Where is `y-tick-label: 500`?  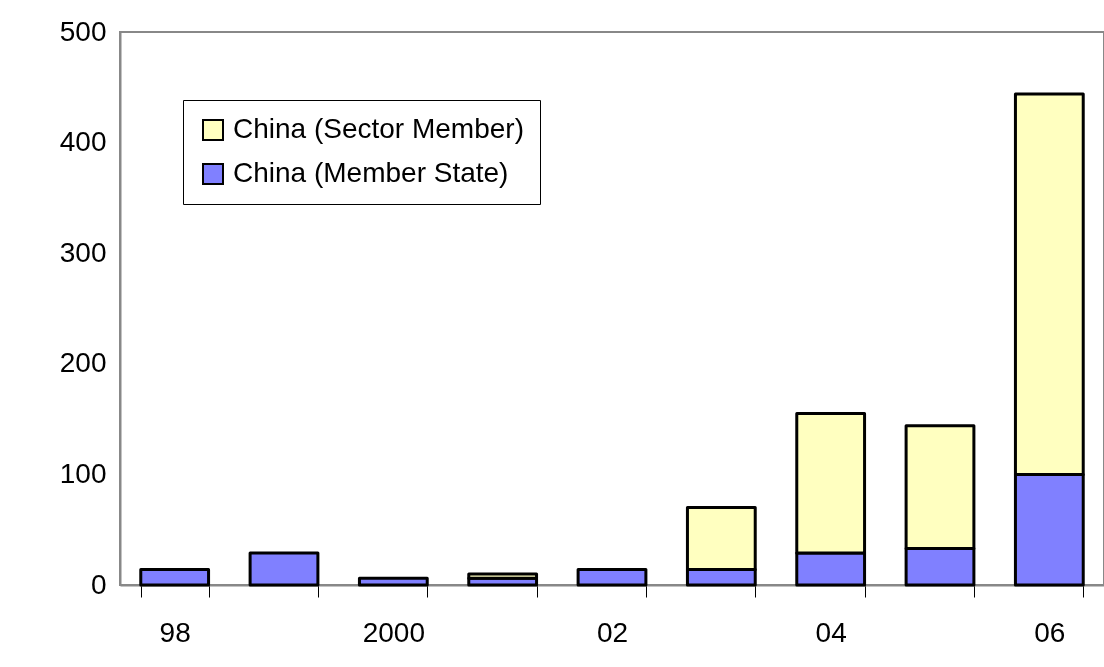 y-tick-label: 500 is located at coordinates (83, 31).